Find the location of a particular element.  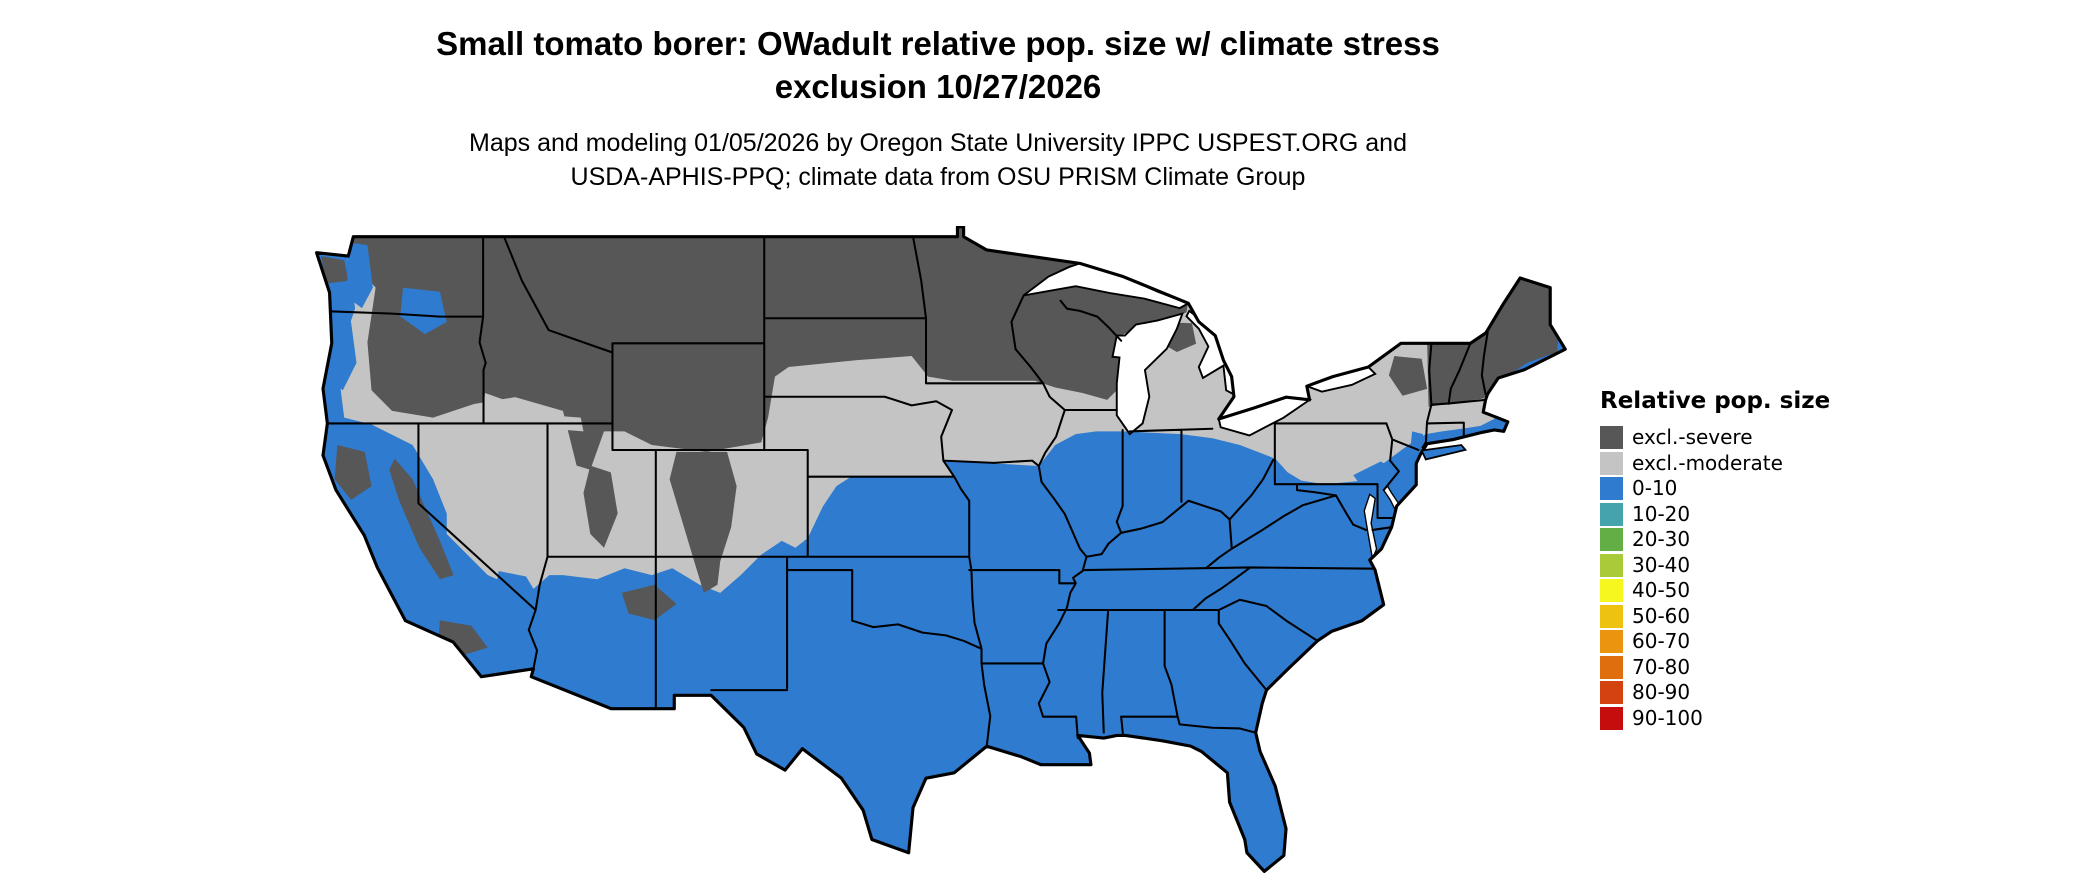

map-region-excl-moderate-valleys is located at coordinates (533, 412).